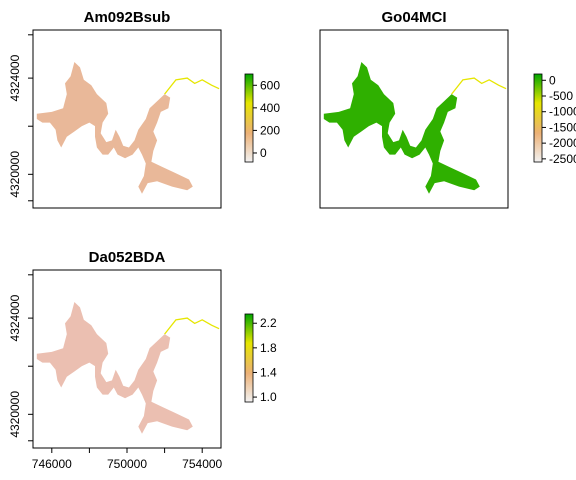  I want to click on legend-tick-label: -2000, so click(562, 143).